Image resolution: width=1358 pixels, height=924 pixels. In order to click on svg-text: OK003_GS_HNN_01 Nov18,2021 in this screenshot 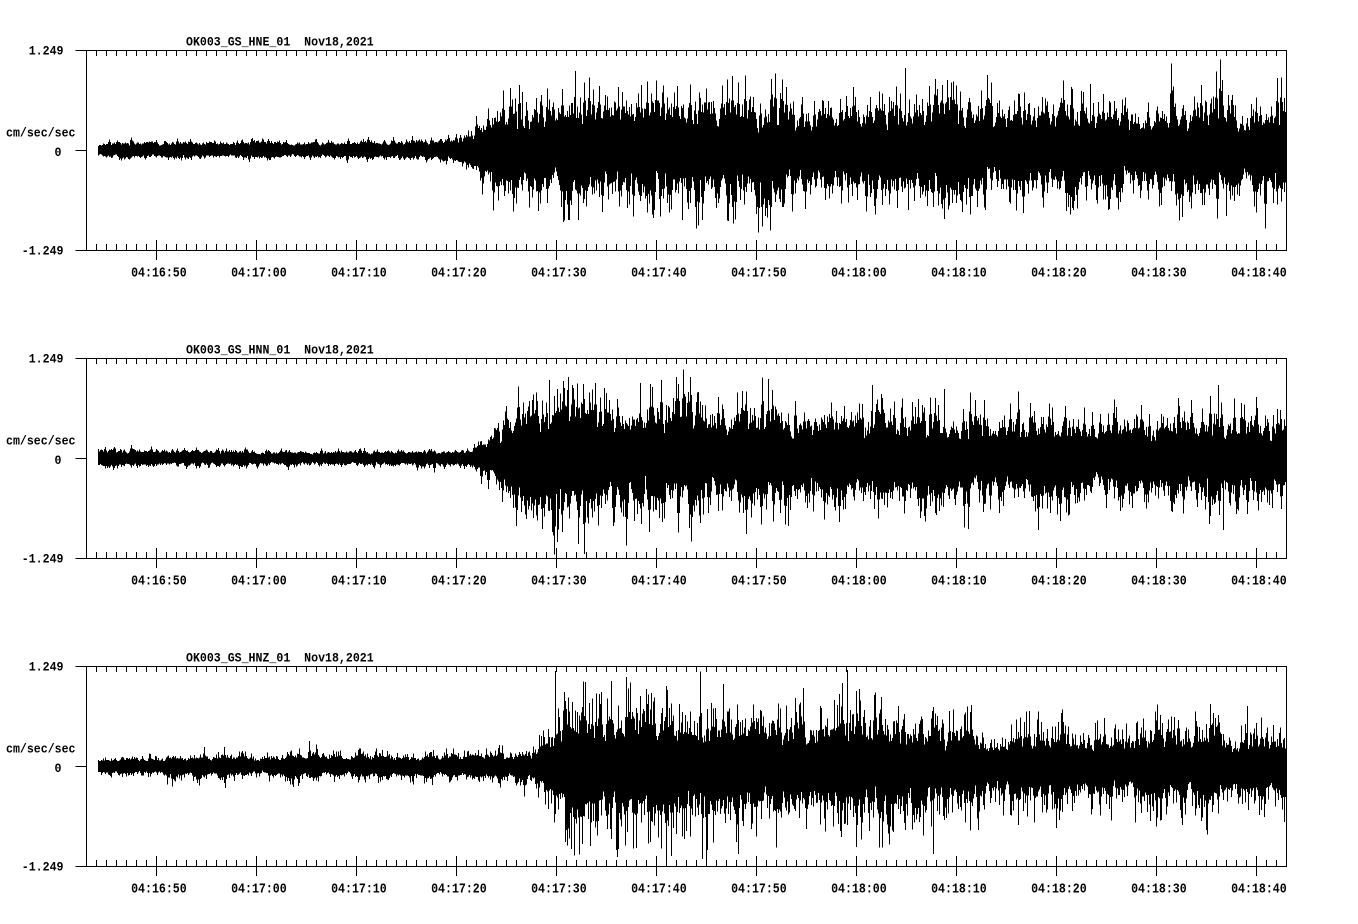, I will do `click(280, 350)`.